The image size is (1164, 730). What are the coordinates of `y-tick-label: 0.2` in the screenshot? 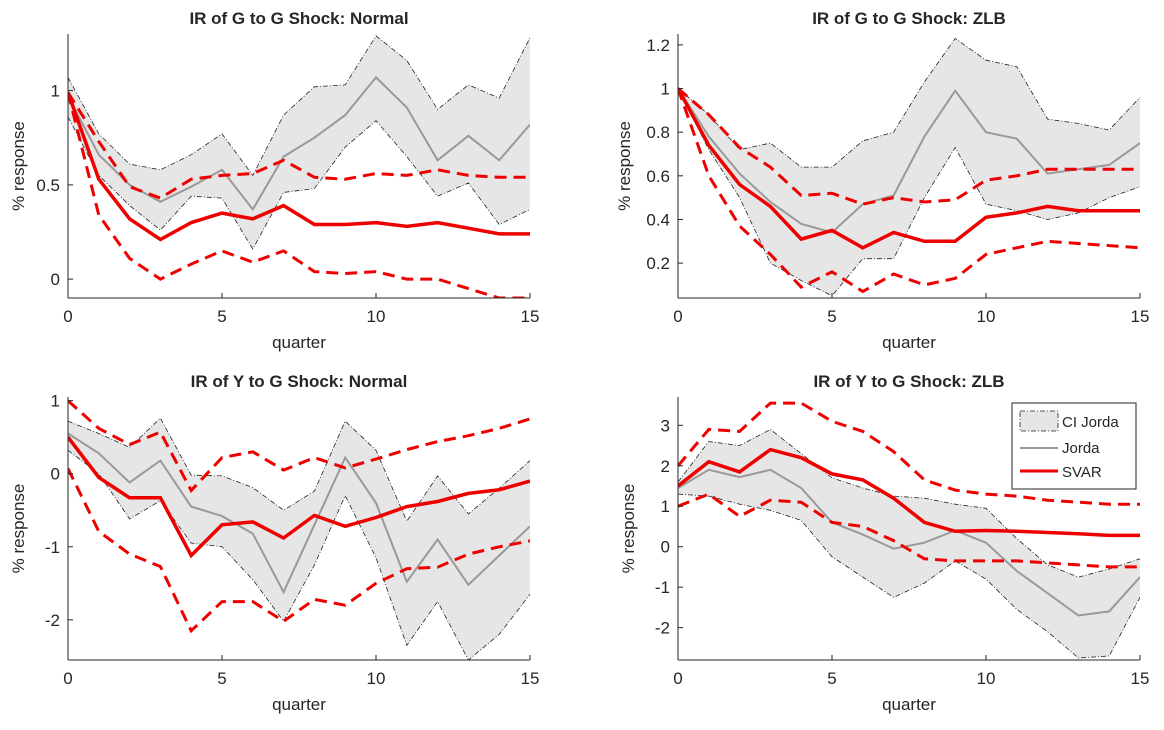 It's located at (658, 263).